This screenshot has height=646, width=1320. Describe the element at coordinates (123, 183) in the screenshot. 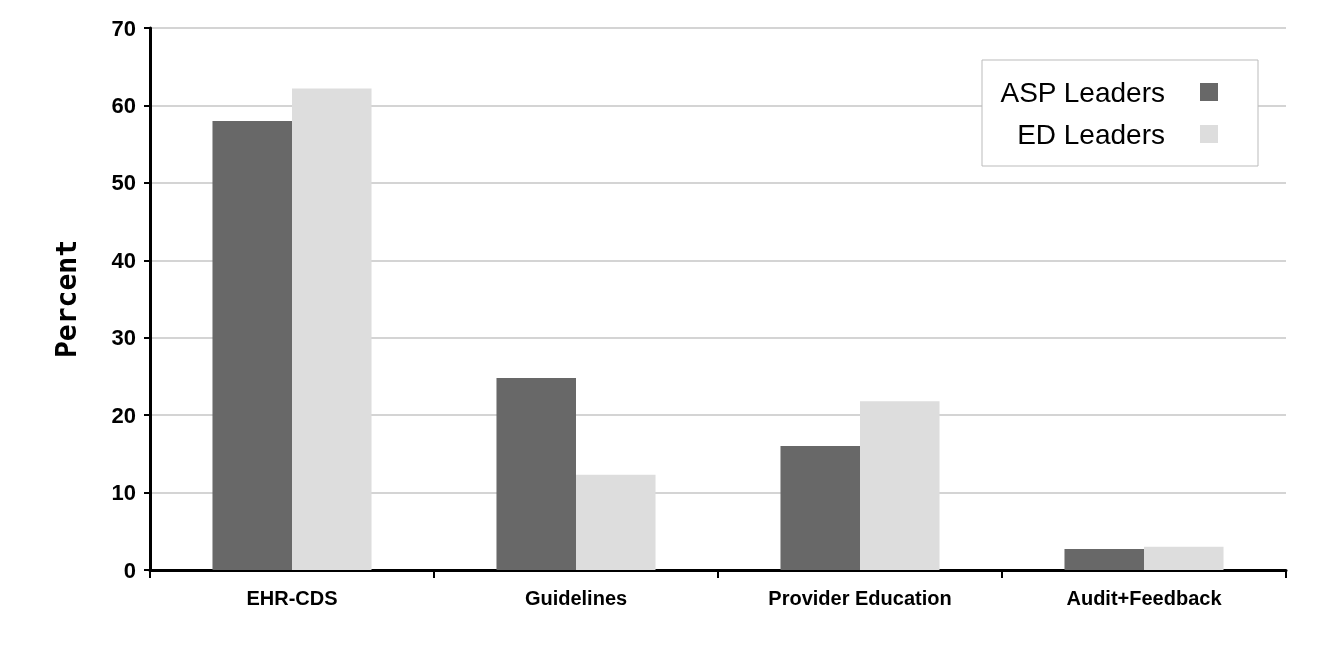

I see `y-tick-label: 50` at that location.